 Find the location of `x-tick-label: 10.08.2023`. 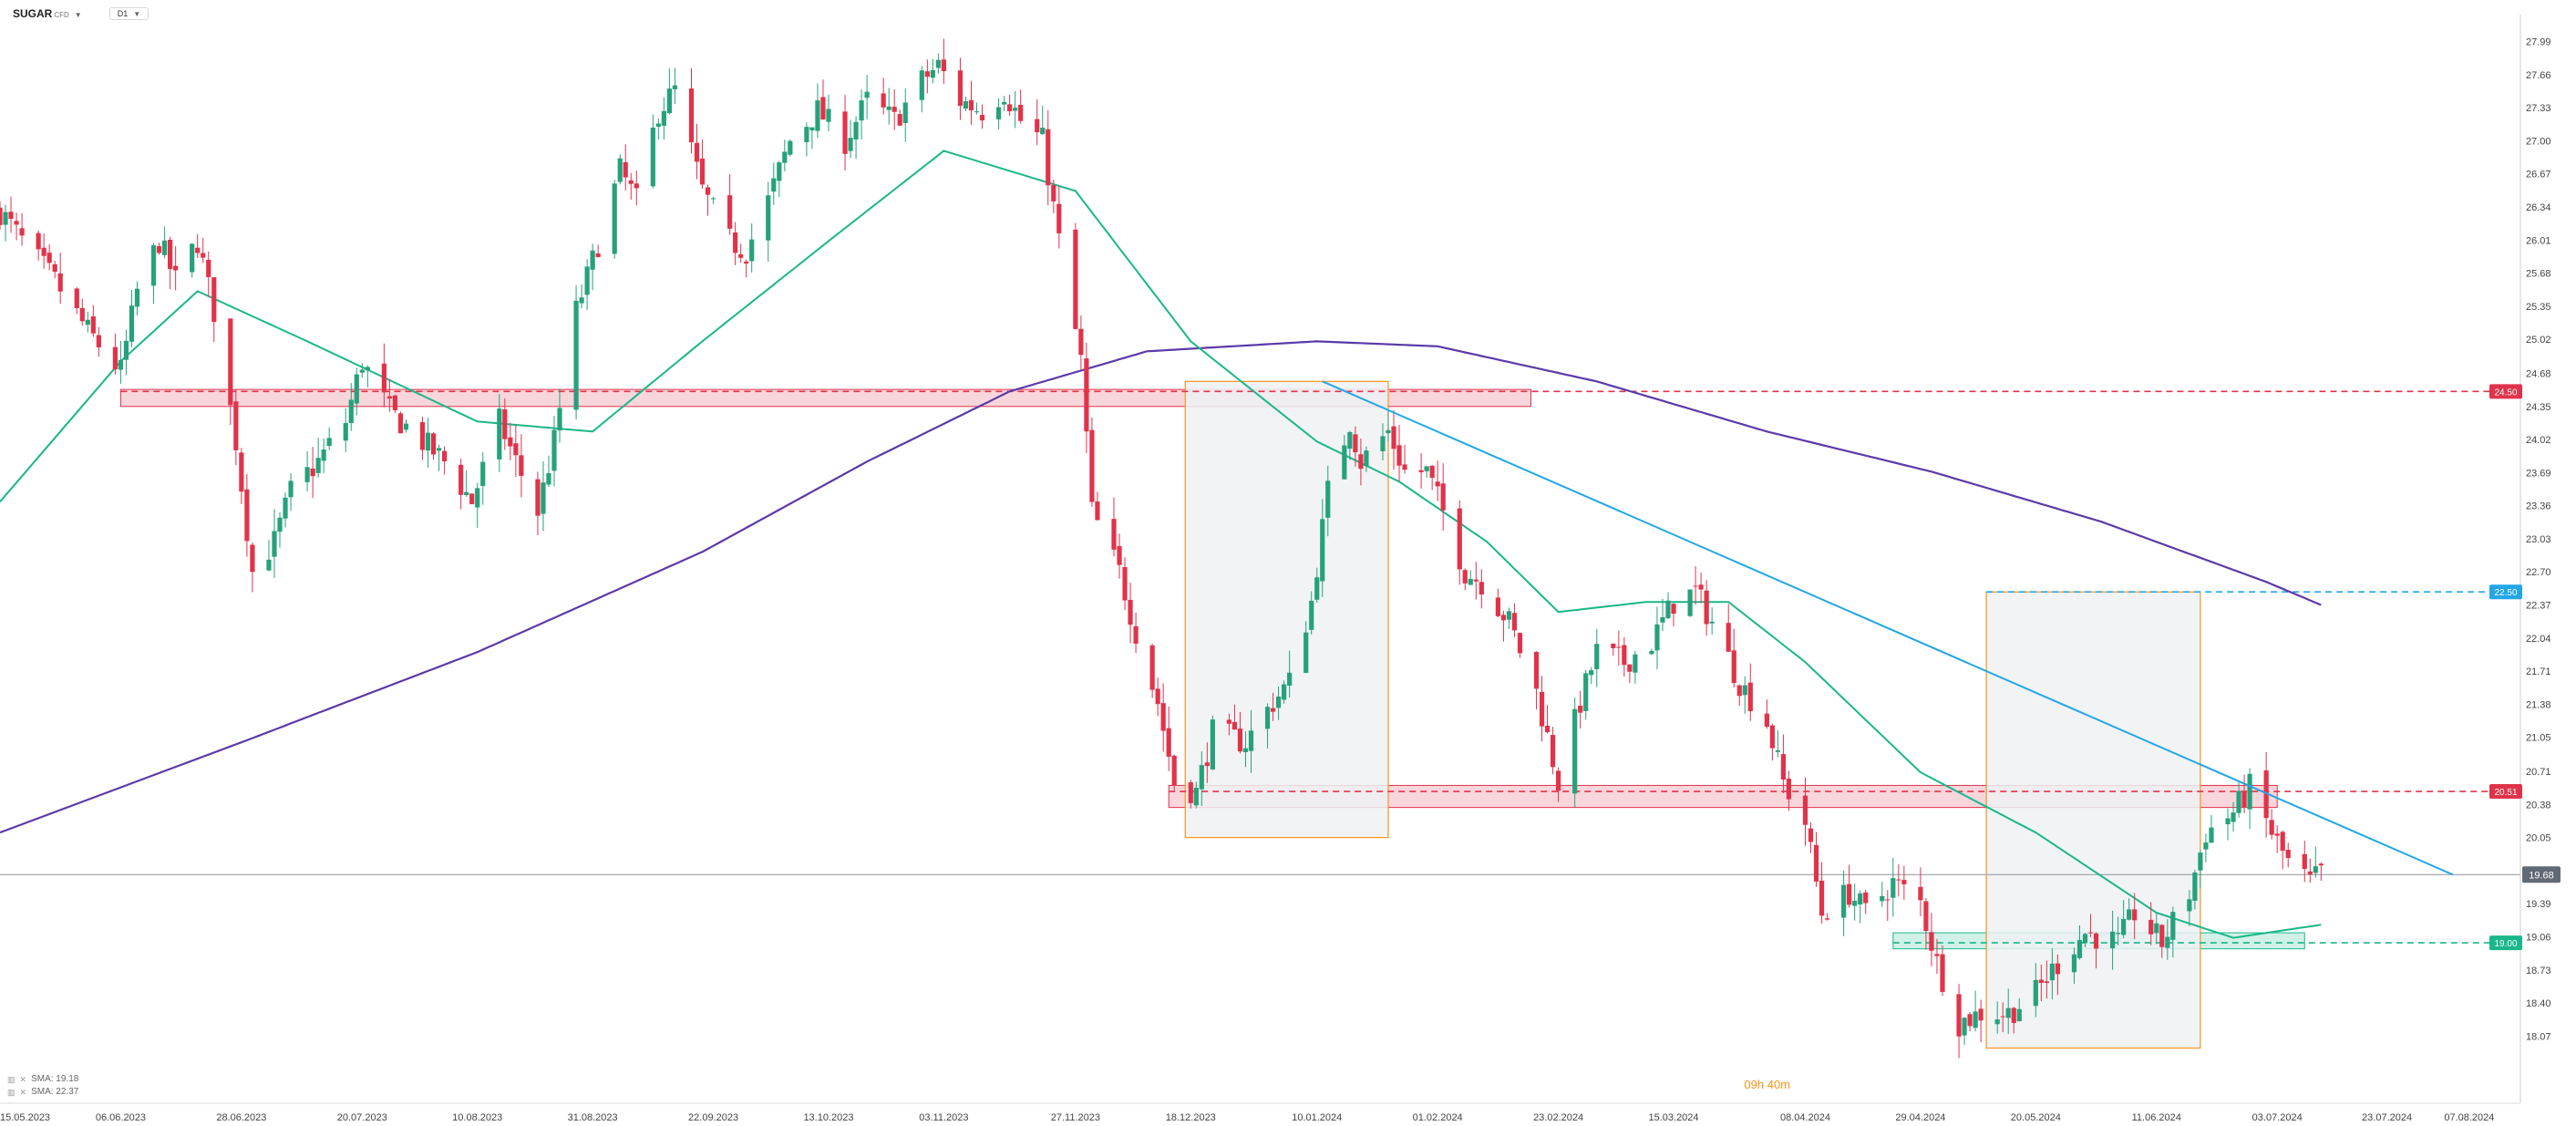

x-tick-label: 10.08.2023 is located at coordinates (477, 1118).